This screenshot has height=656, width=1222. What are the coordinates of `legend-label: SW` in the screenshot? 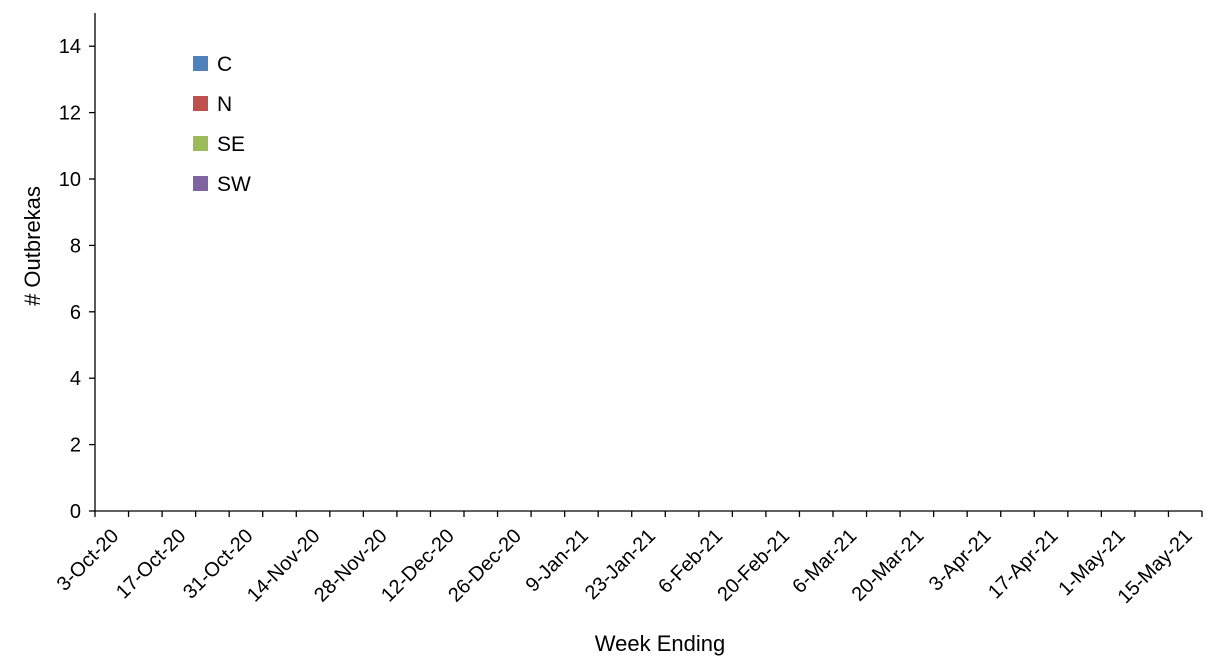 It's located at (234, 184).